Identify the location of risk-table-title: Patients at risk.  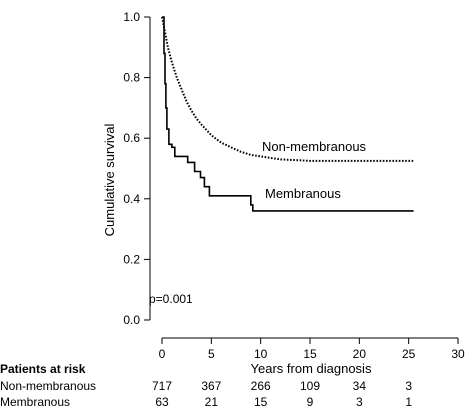
(43, 369).